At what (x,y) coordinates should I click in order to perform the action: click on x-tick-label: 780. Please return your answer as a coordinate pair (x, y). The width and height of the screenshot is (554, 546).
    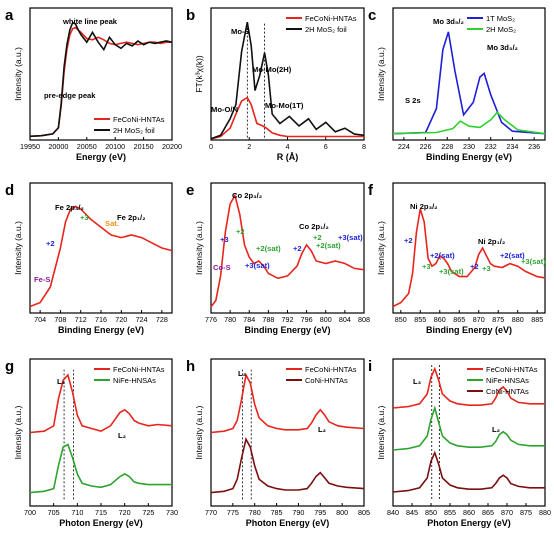
    Looking at the image, I should click on (230, 319).